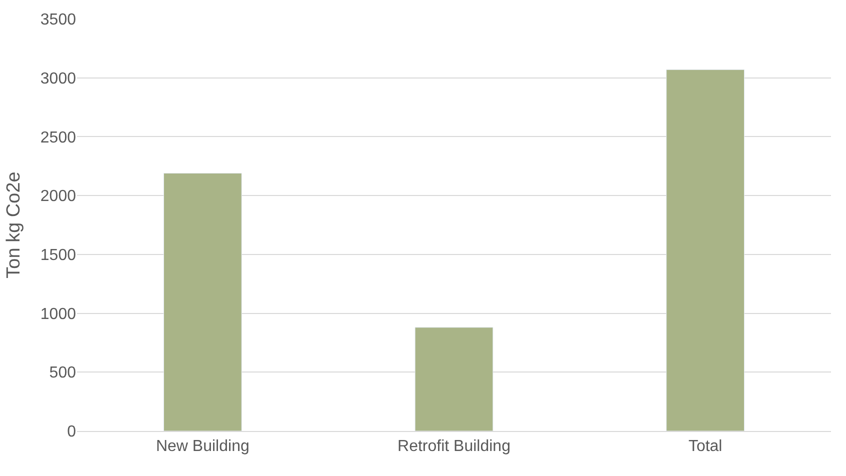 The height and width of the screenshot is (476, 846). I want to click on x-tick-label: Total, so click(705, 447).